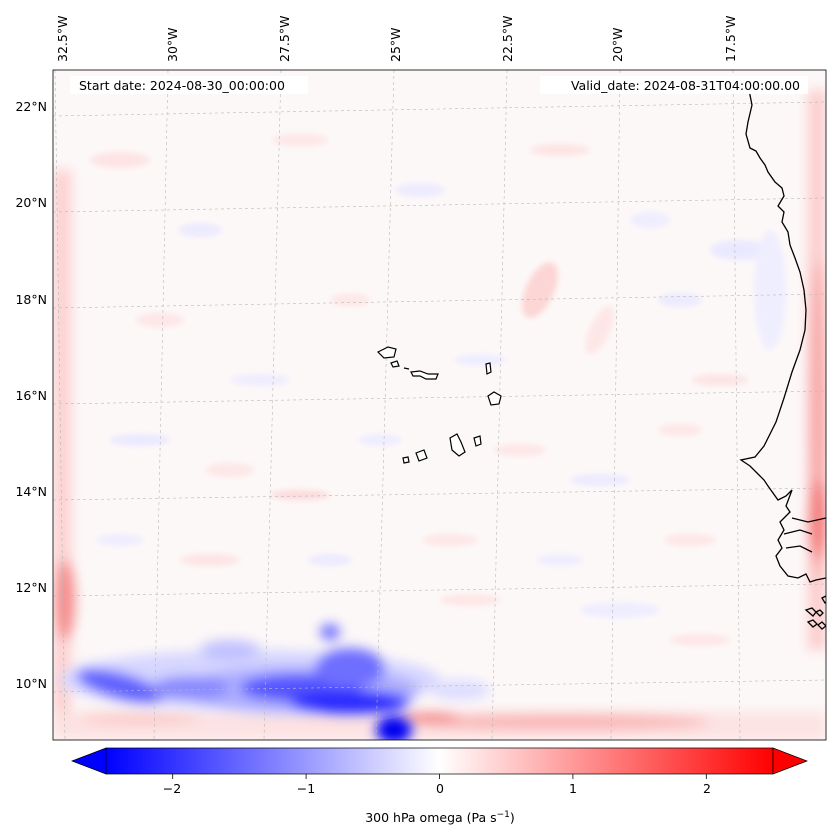 This screenshot has width=837, height=839. Describe the element at coordinates (62, 39) in the screenshot. I see `lon-label-32-5w: 32.5°W` at that location.